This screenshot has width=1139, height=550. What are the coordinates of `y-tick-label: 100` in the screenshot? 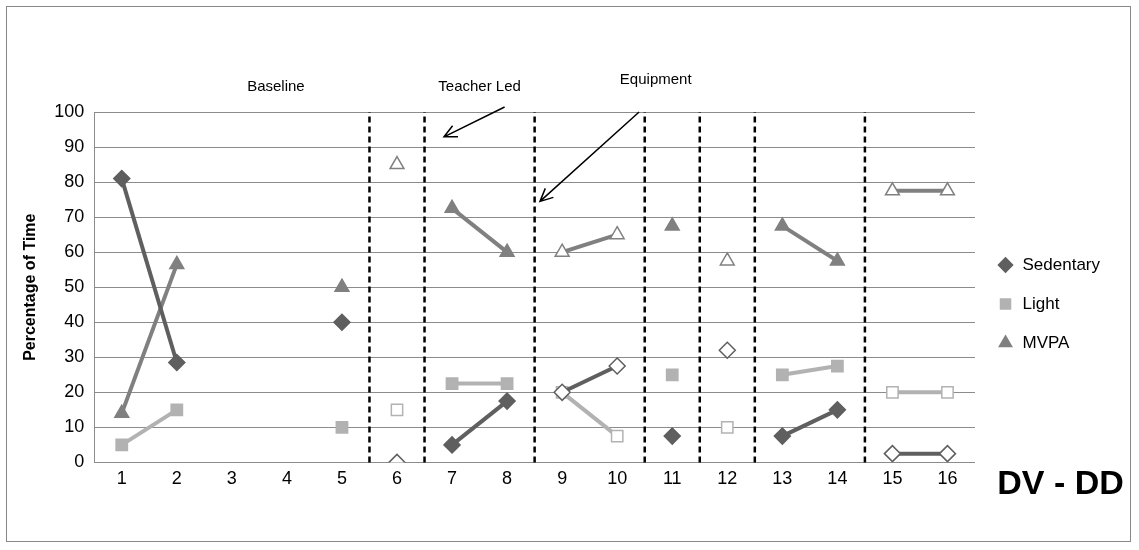 It's located at (69, 110).